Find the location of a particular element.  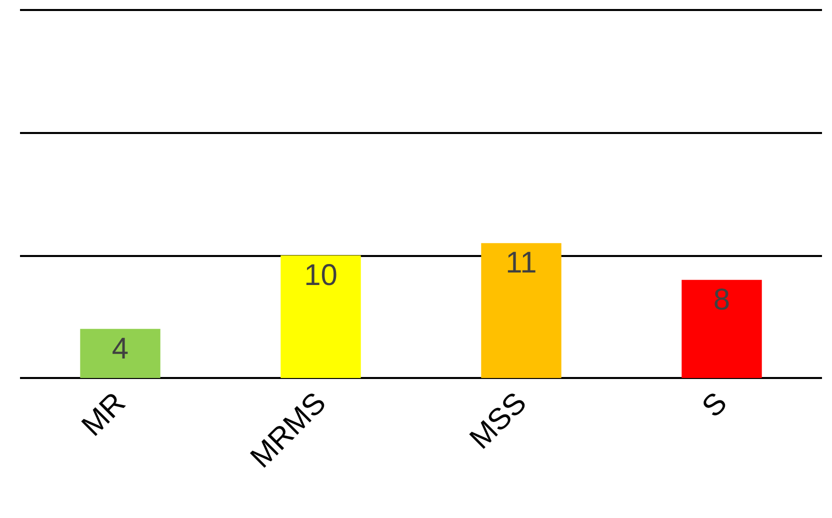

data-label: 4 is located at coordinates (120, 349).